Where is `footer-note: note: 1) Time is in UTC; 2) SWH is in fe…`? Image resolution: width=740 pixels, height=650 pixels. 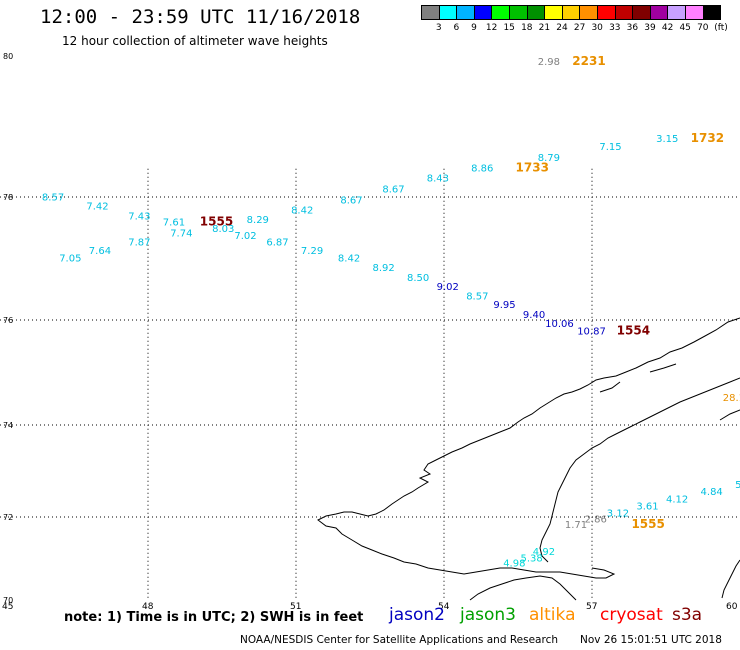 footer-note: note: 1) Time is in UTC; 2) SWH is in fe… is located at coordinates (214, 617).